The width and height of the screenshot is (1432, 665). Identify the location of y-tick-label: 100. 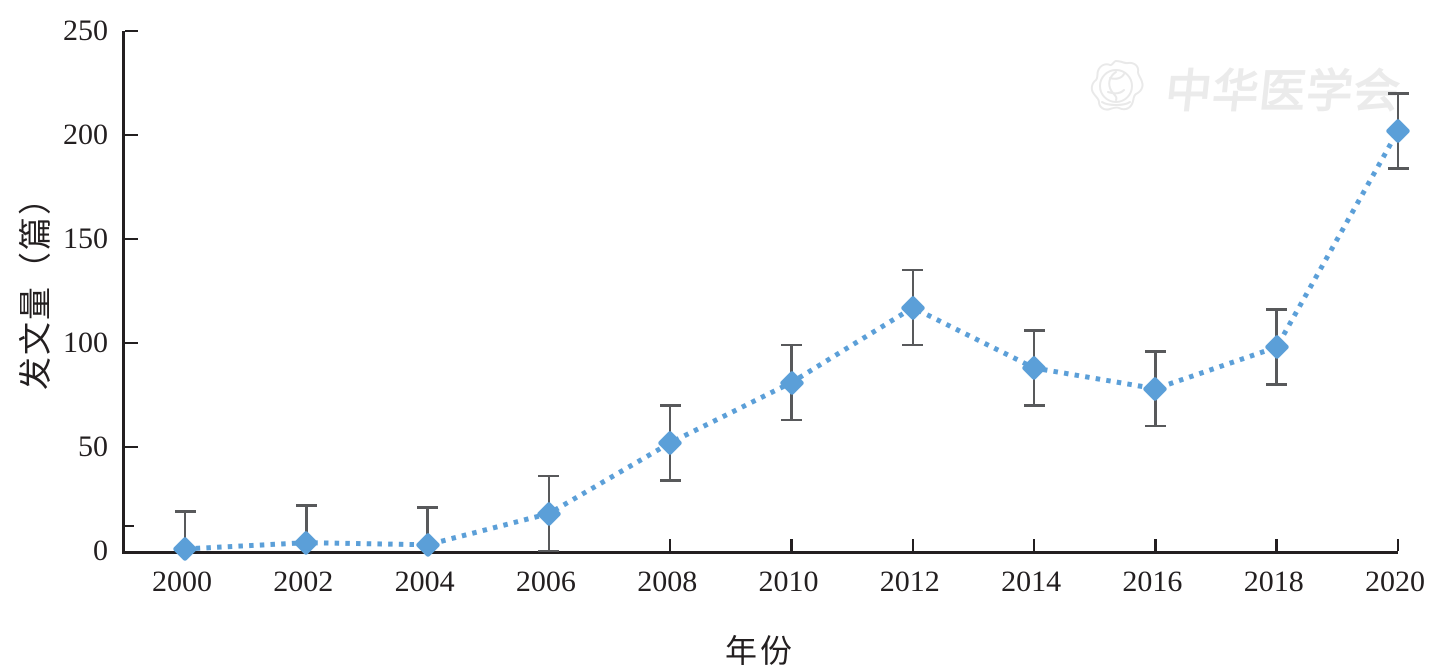
(85, 342).